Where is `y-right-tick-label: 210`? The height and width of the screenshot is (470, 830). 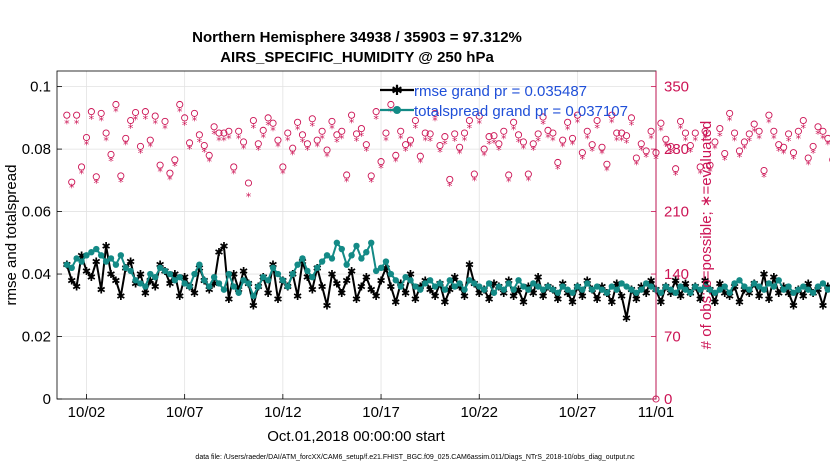 y-right-tick-label: 210 is located at coordinates (676, 212).